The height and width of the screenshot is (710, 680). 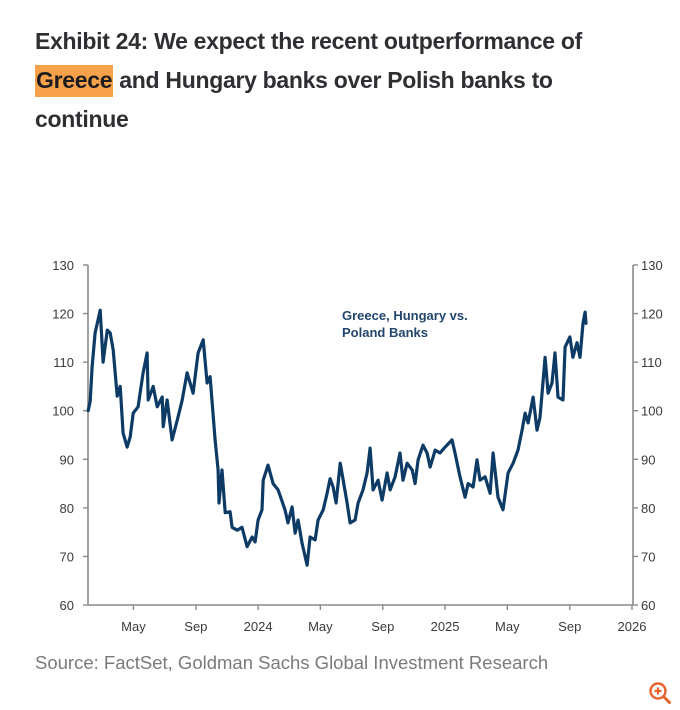 I want to click on zoom-in-icon, so click(x=660, y=693).